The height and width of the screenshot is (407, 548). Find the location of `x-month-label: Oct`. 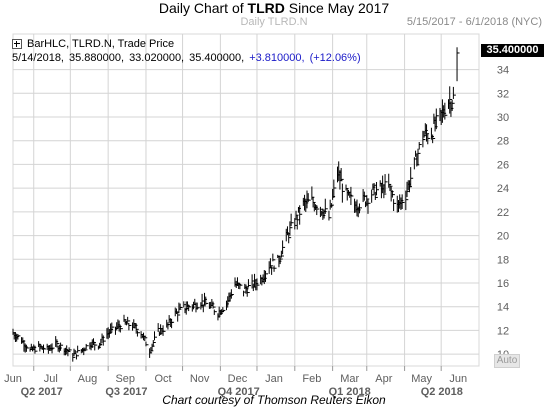

x-month-label: Oct is located at coordinates (162, 379).